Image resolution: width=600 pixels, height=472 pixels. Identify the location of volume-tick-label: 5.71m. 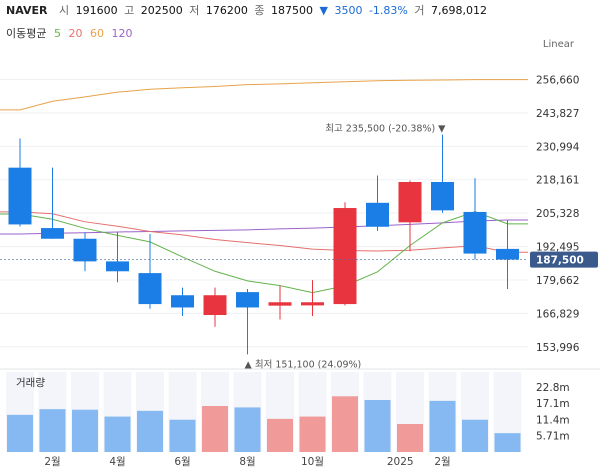
(553, 437).